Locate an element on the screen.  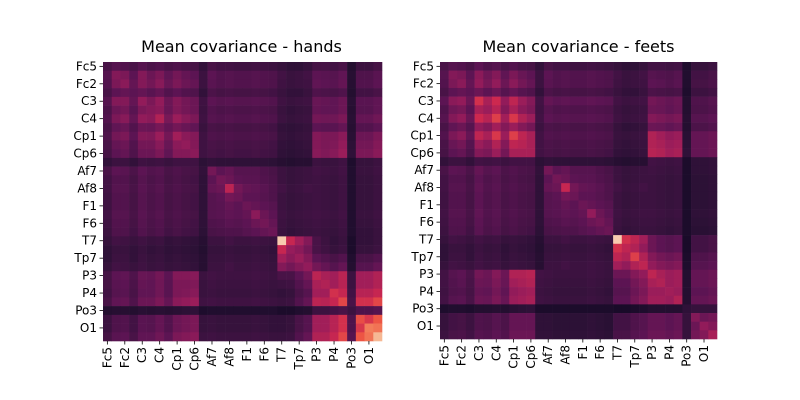
x-tick-label: C4 is located at coordinates (160, 355).